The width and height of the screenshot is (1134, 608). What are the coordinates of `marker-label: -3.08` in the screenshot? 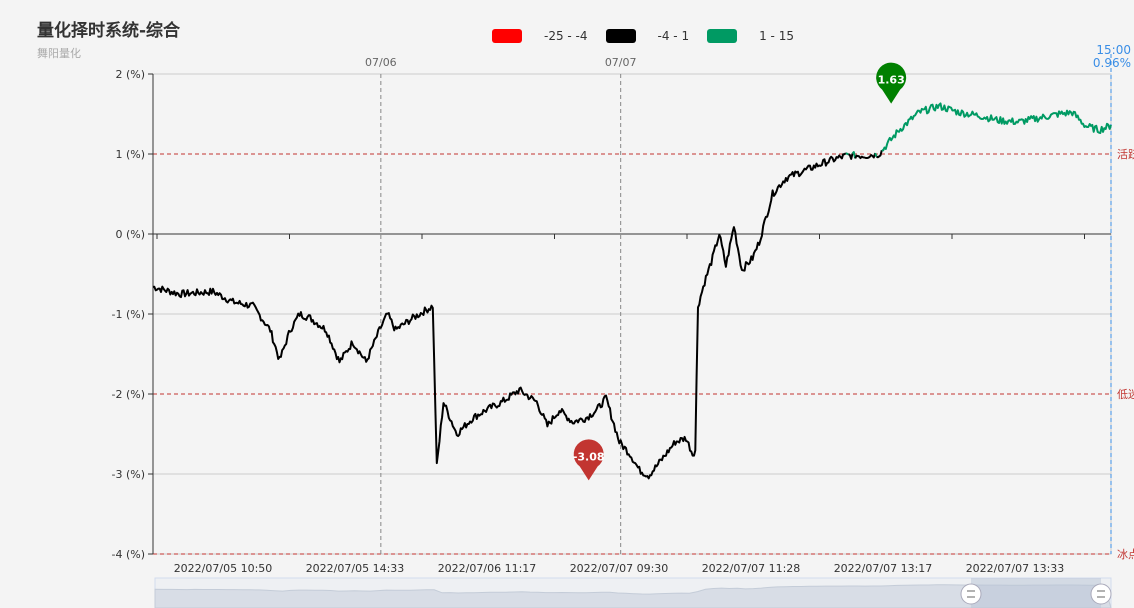 It's located at (589, 456).